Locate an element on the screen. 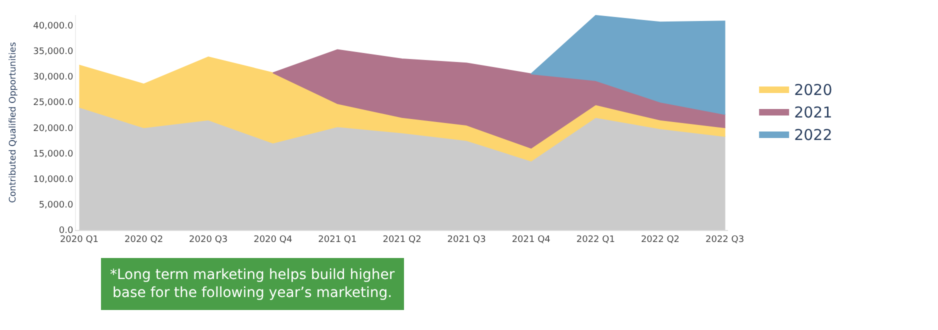  x-tick-label: 2022 Q2 is located at coordinates (660, 239).